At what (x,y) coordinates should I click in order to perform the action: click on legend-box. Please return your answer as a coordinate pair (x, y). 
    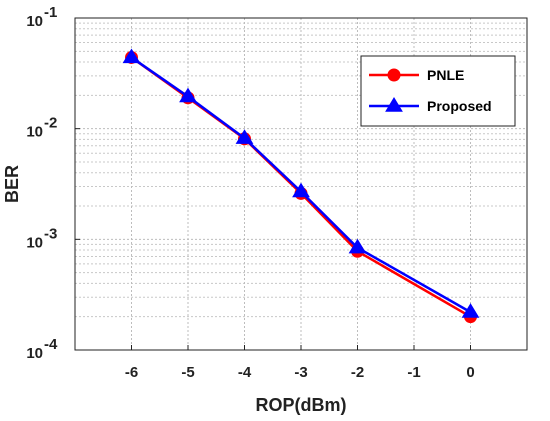
    Looking at the image, I should click on (438, 91).